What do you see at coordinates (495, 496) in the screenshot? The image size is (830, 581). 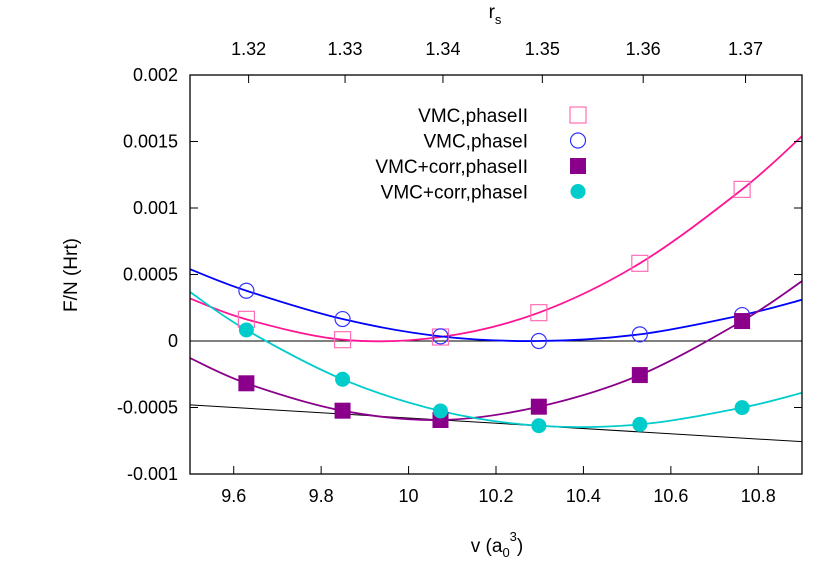 I see `x-tick-label: 10.2` at bounding box center [495, 496].